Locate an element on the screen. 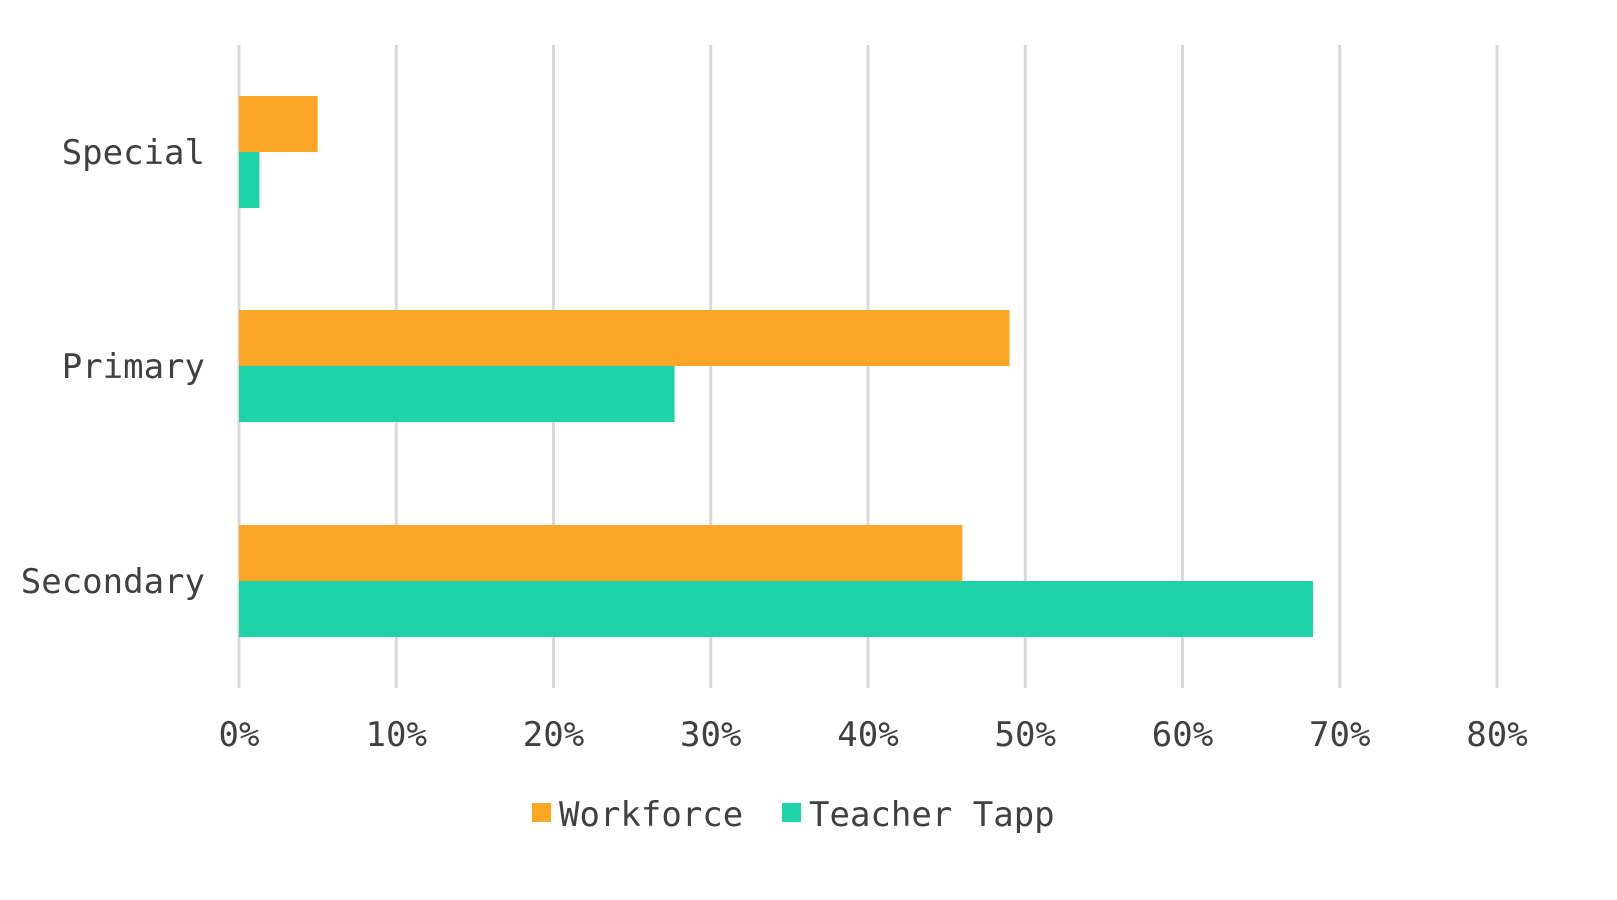  bar-teacher-tapp-special is located at coordinates (249, 180).